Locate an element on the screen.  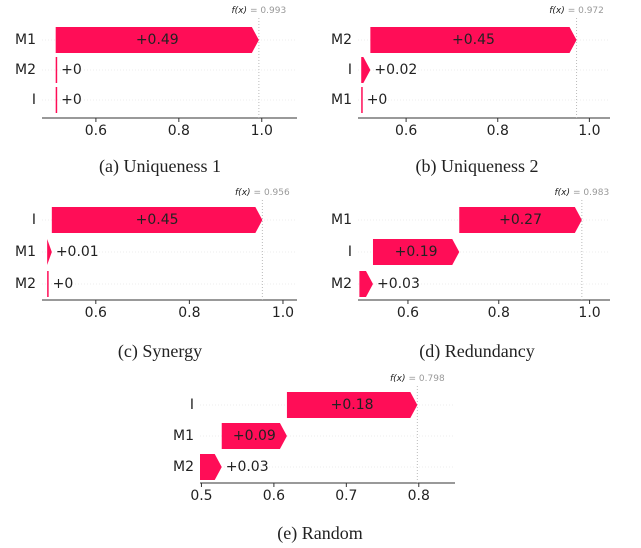
caption: (c) Synergy is located at coordinates (160, 351).